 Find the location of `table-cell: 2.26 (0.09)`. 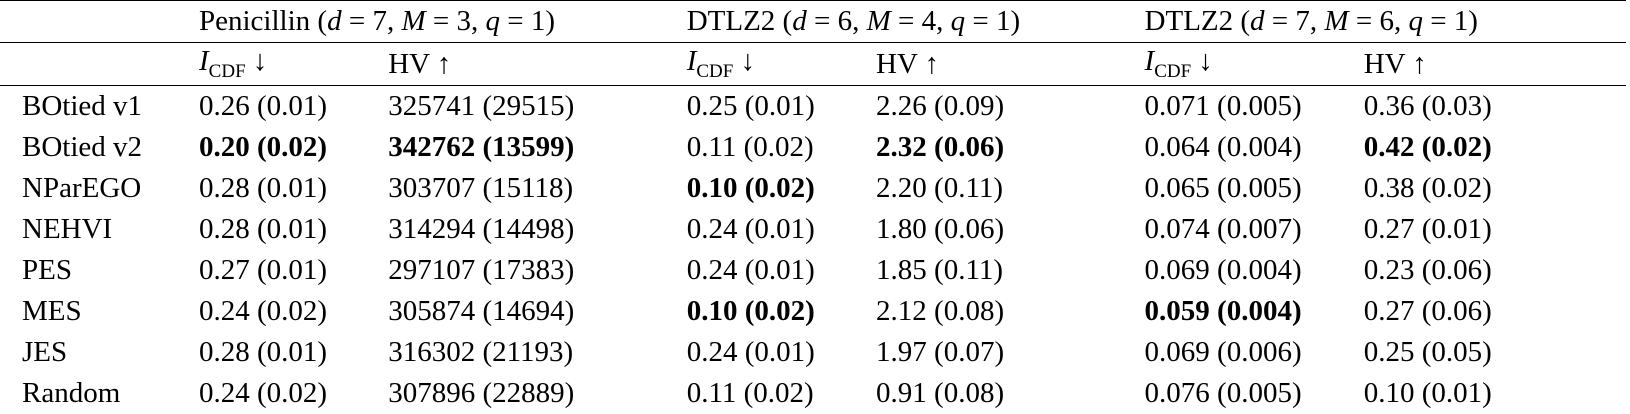

table-cell: 2.26 (0.09) is located at coordinates (1010, 106).